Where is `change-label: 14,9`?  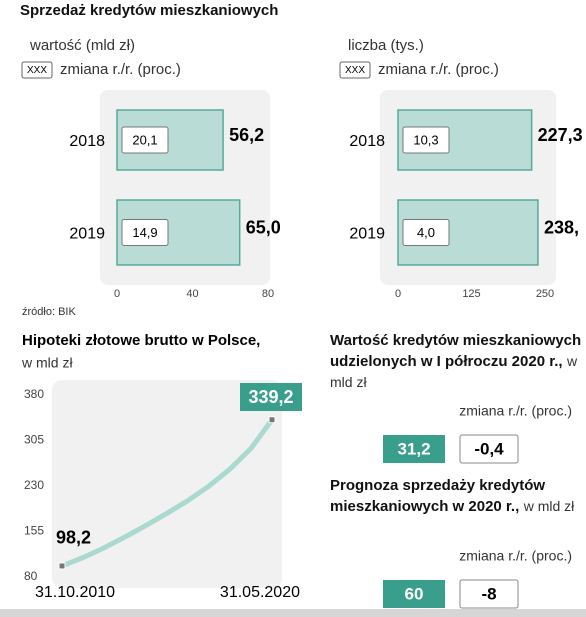 change-label: 14,9 is located at coordinates (144, 232).